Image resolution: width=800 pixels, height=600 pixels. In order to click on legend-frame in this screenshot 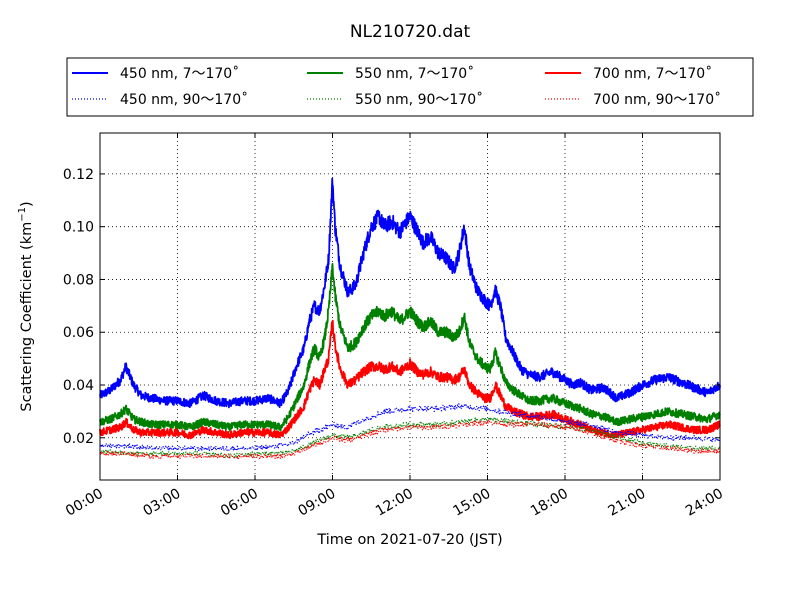, I will do `click(410, 87)`.